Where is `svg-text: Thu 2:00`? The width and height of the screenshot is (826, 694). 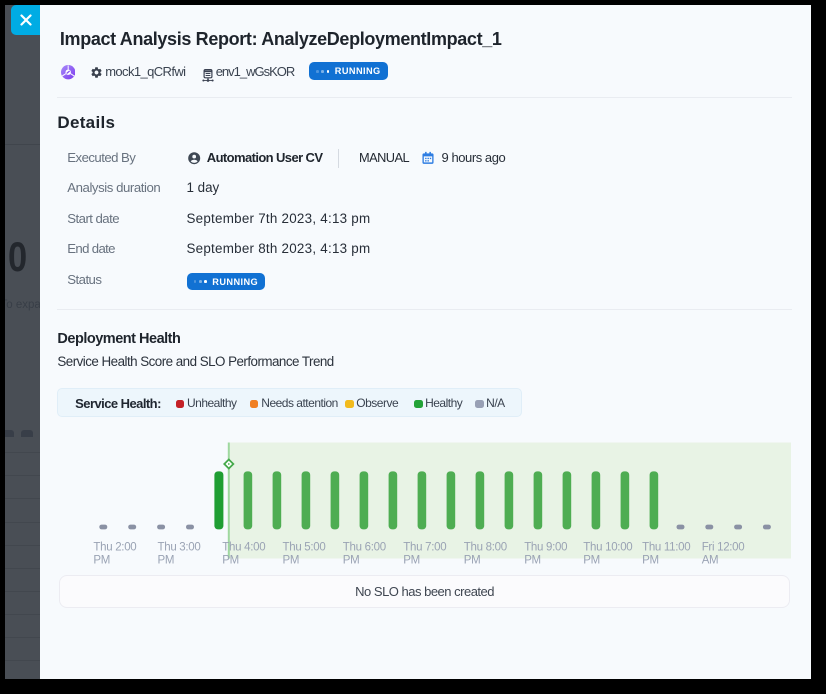 svg-text: Thu 2:00 is located at coordinates (114, 548).